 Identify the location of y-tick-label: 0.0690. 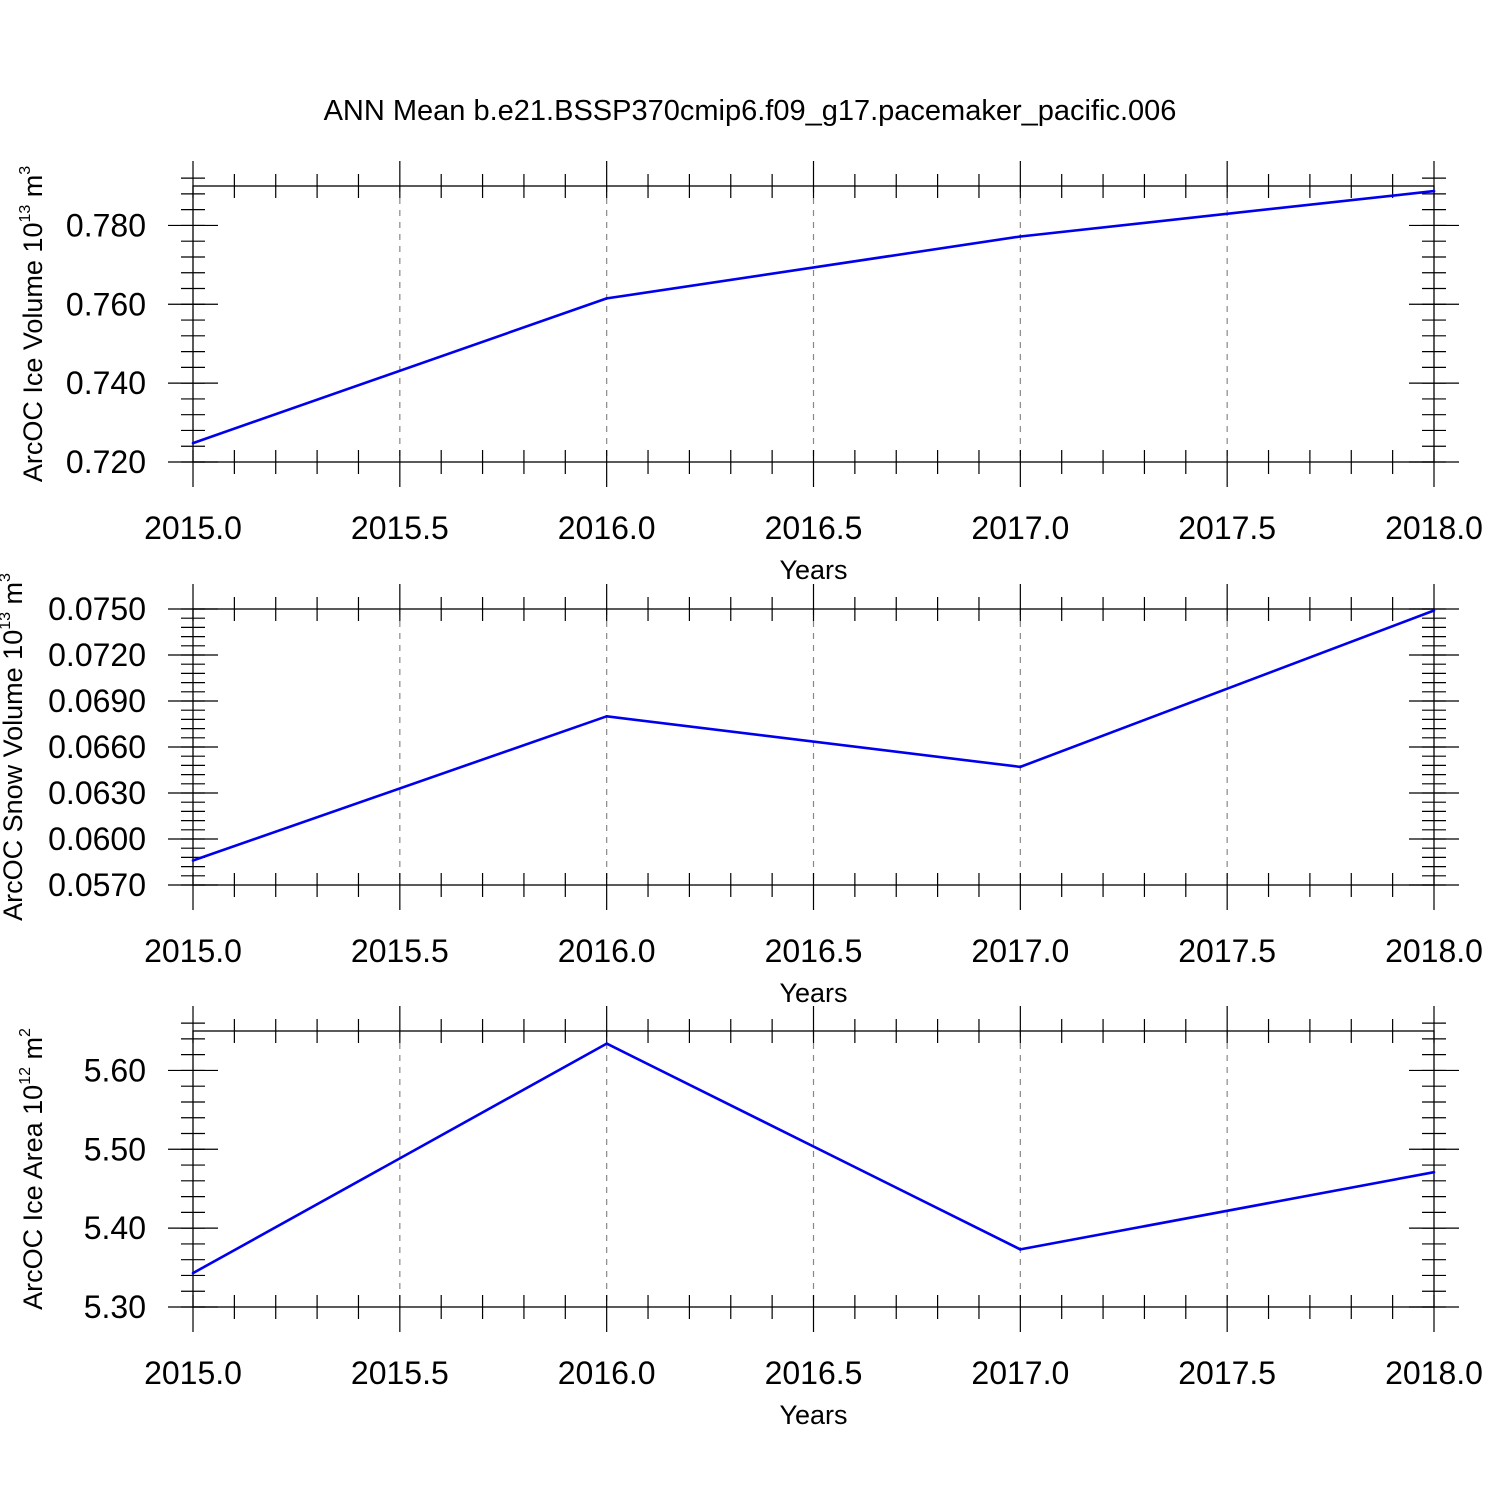
(97, 701).